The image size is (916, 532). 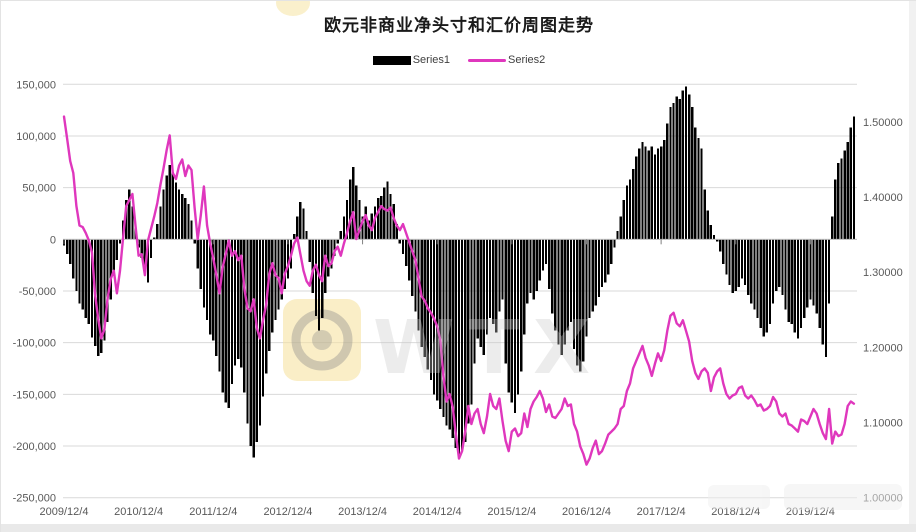 I want to click on x-tick-label: 2017/12/4, so click(x=661, y=512).